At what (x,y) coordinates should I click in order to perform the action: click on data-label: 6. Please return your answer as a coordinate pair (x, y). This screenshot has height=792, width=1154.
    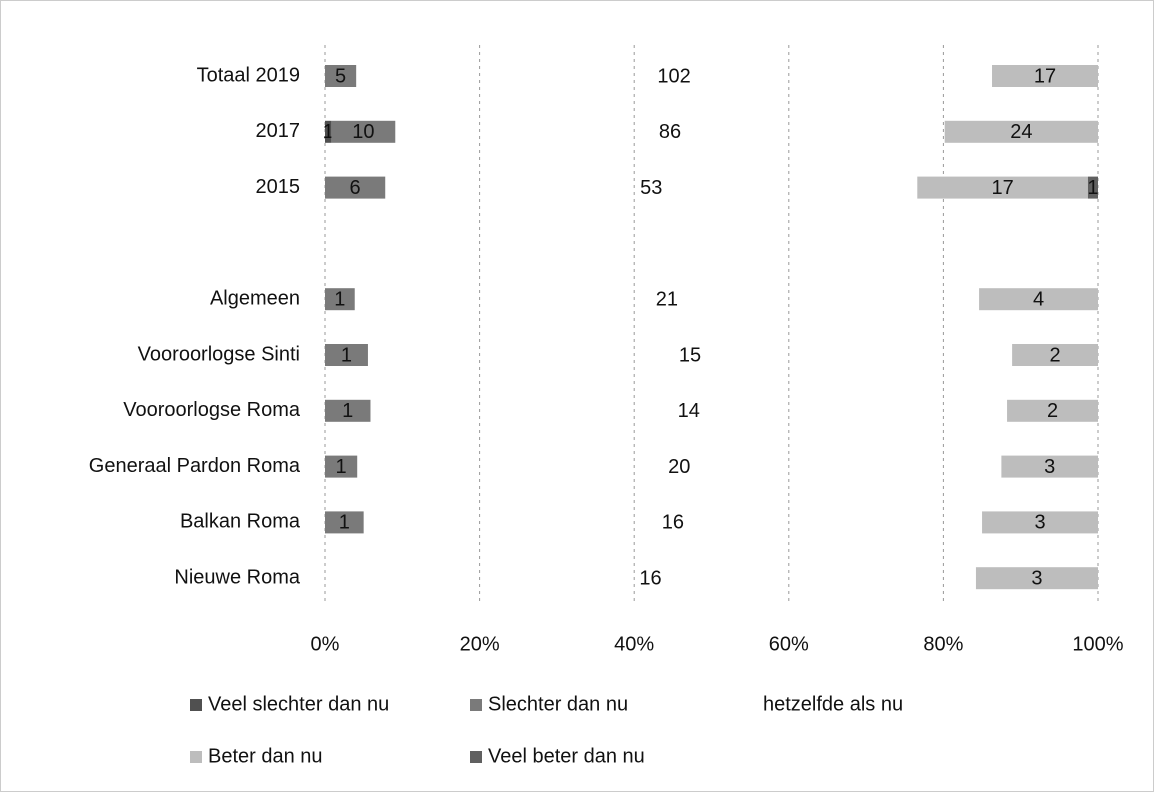
    Looking at the image, I should click on (355, 188).